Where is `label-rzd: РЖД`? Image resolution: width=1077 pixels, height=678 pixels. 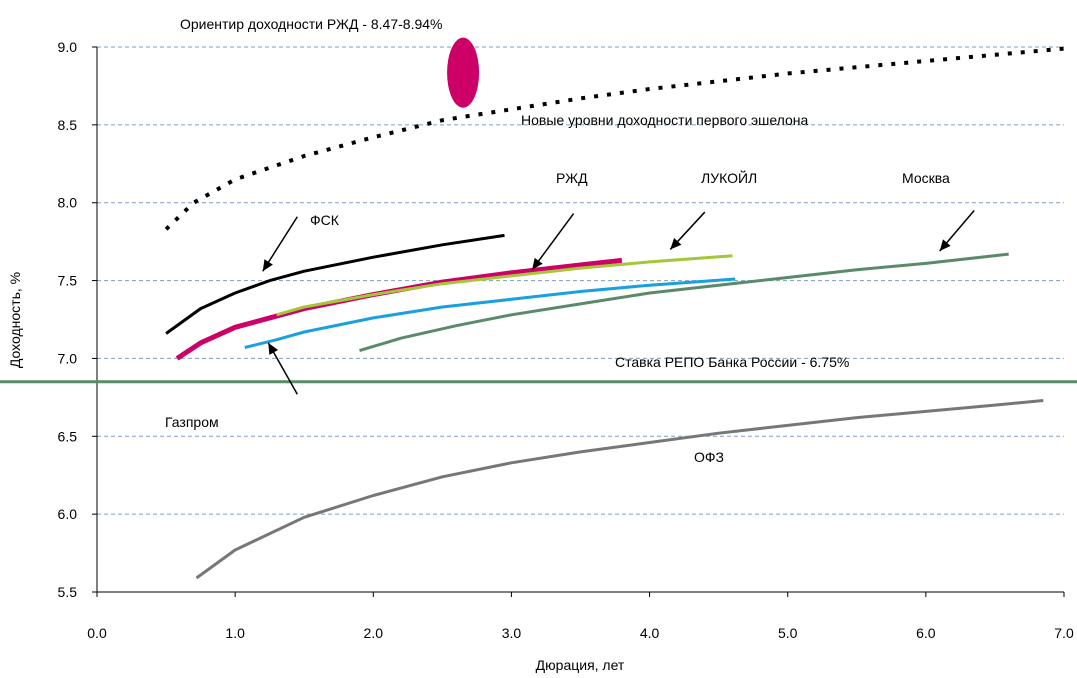
label-rzd: РЖД is located at coordinates (572, 178).